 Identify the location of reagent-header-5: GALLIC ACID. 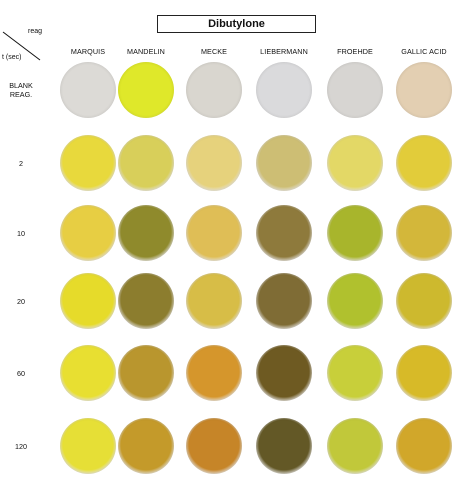
(424, 51).